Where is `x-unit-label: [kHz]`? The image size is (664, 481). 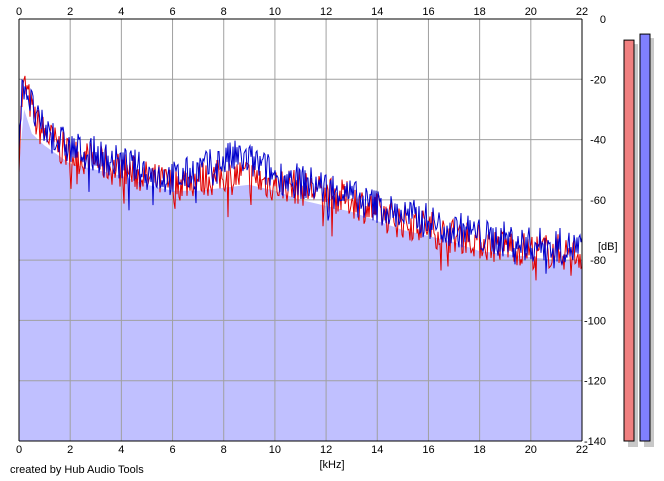
x-unit-label: [kHz] is located at coordinates (331, 465).